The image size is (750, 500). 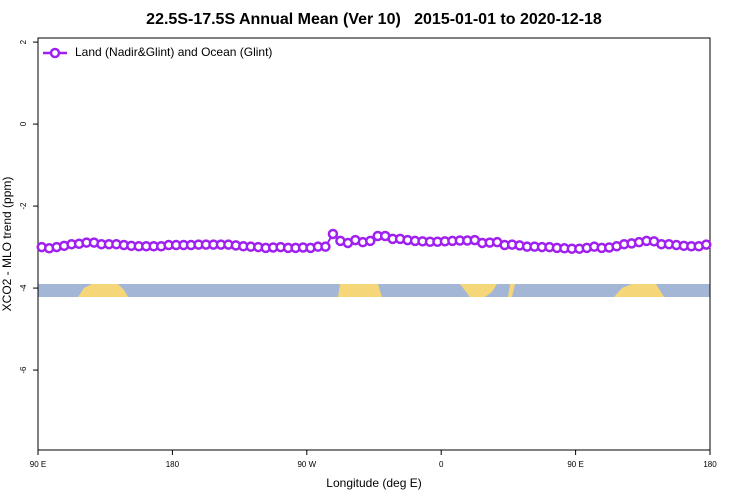 I want to click on y-axis-label: XCO2 - MLO trend (ppm), so click(x=7, y=244).